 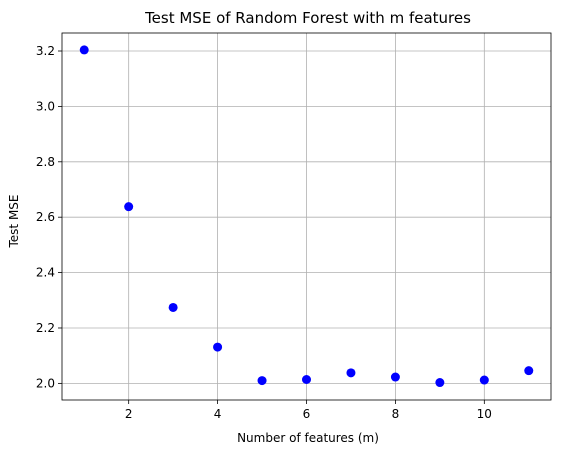 I want to click on x-tick-label: 10, so click(x=484, y=414).